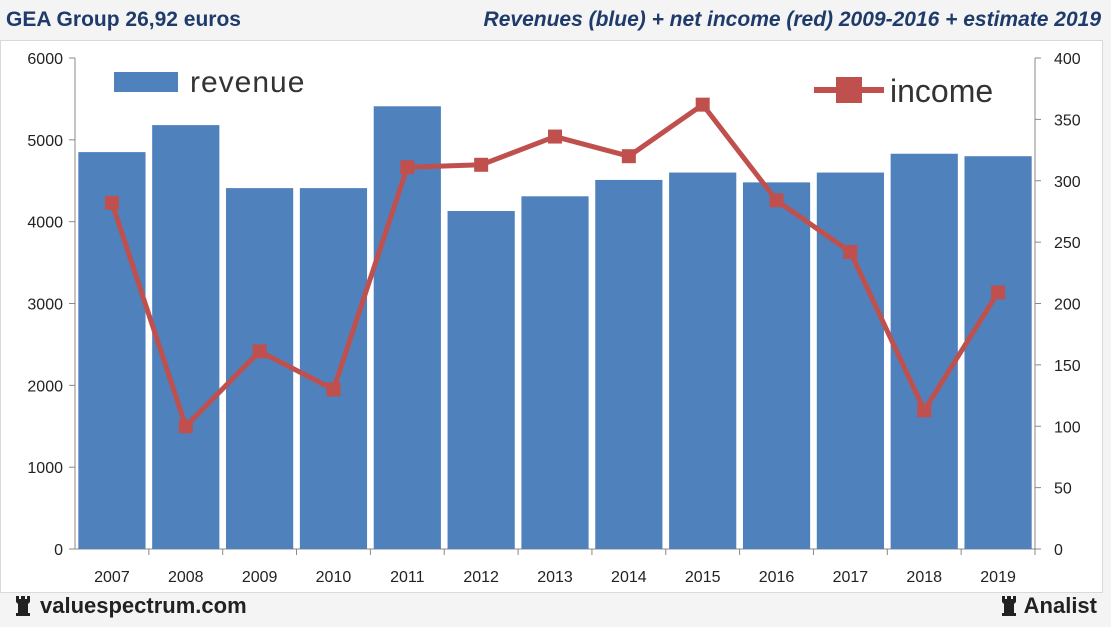 The width and height of the screenshot is (1111, 627). I want to click on x-tick-label: 2018, so click(924, 577).